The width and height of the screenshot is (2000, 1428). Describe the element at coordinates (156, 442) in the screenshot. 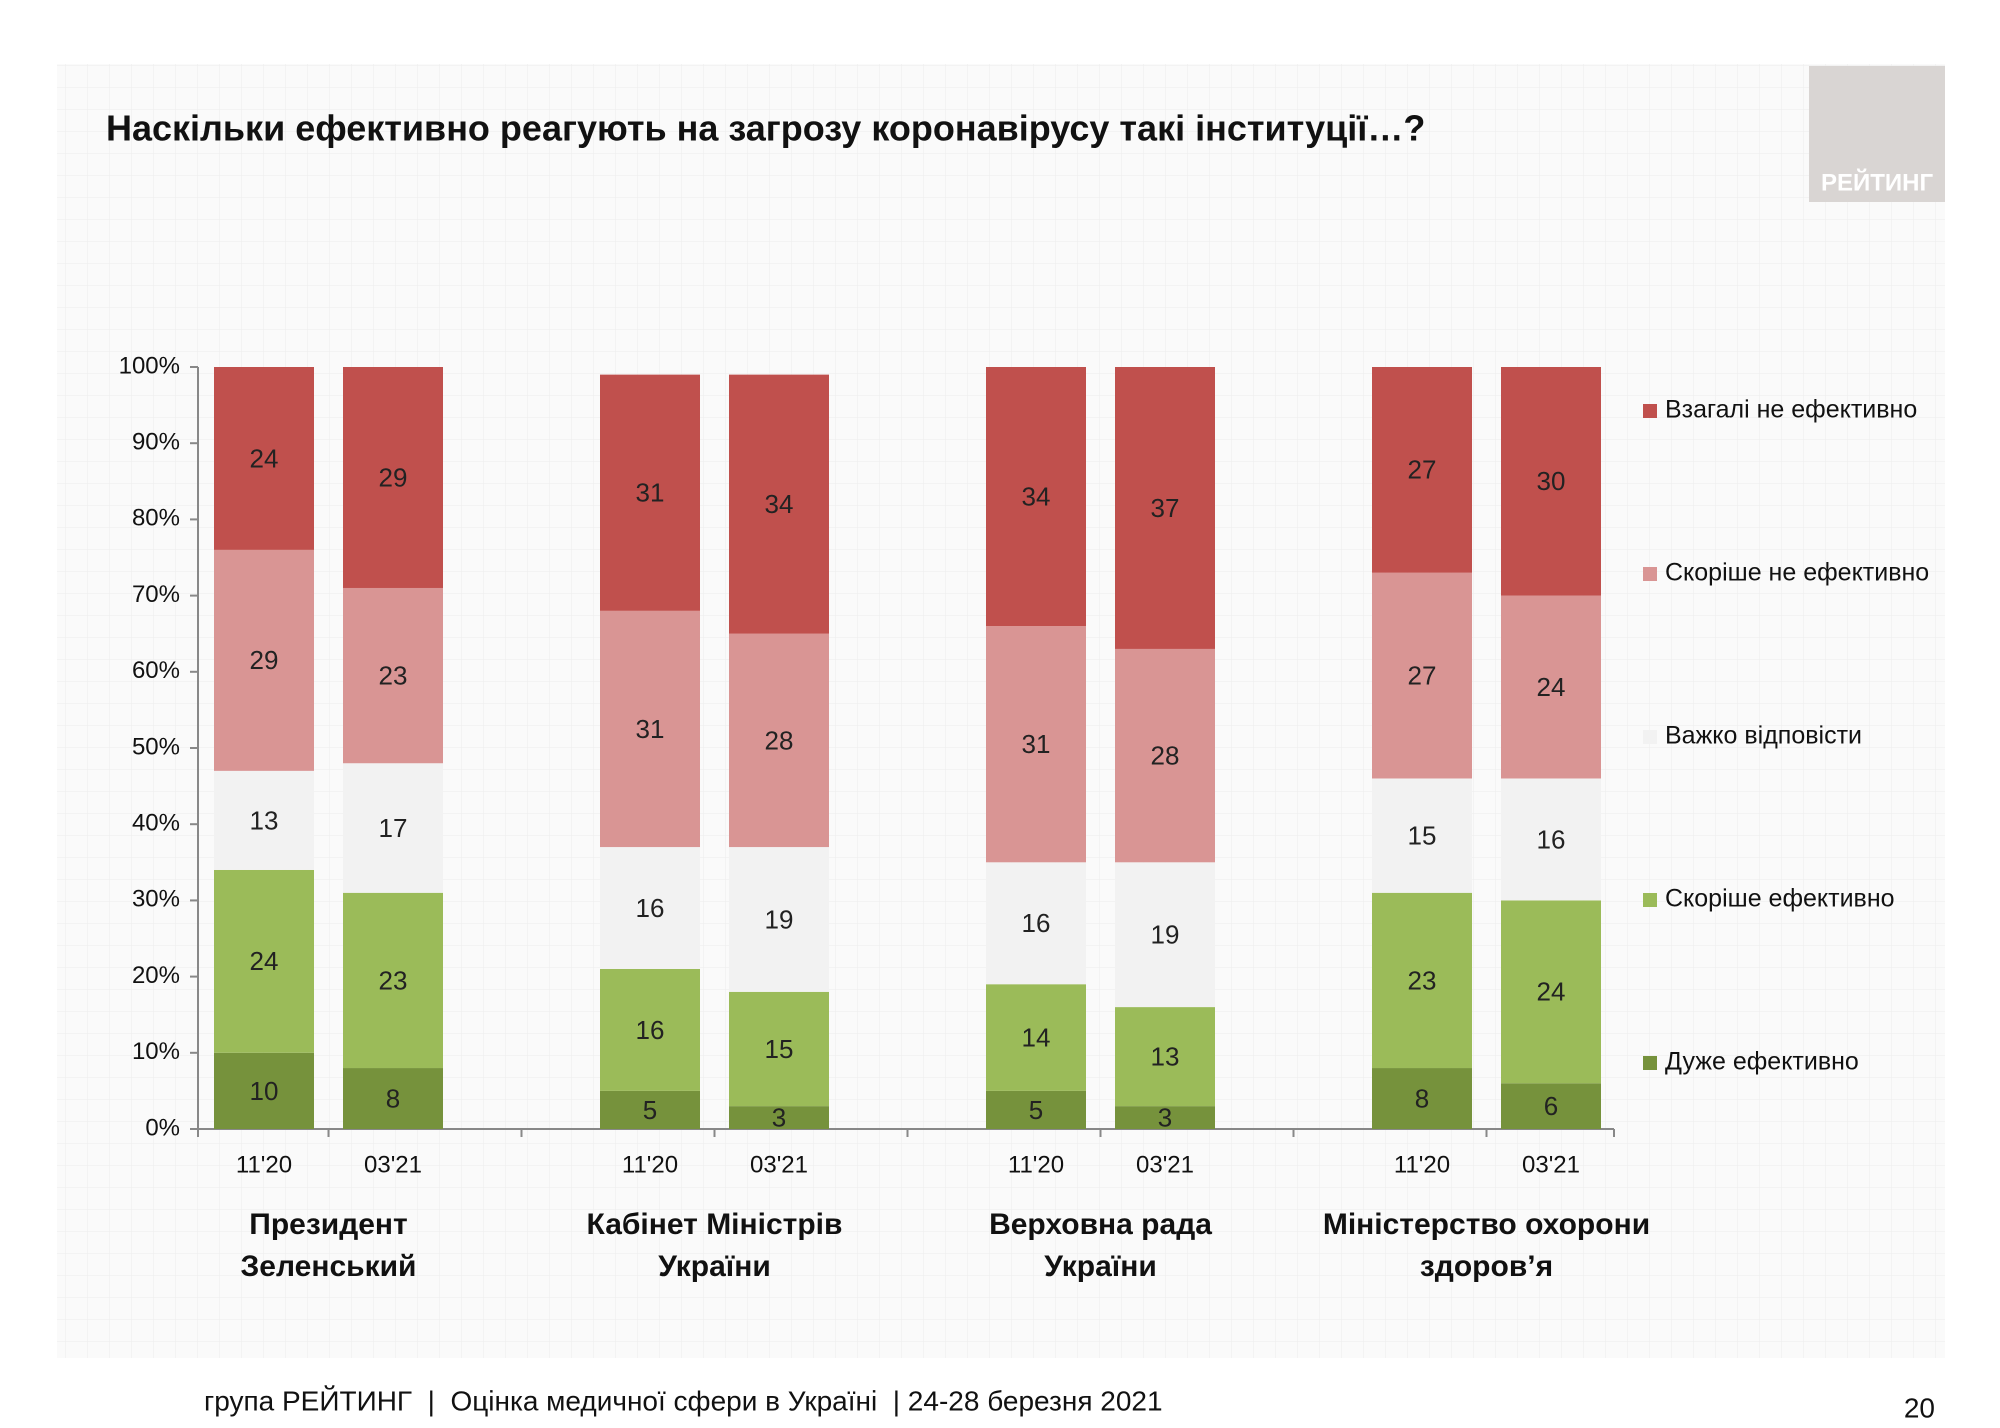

I see `y-tick-label: 90%` at that location.